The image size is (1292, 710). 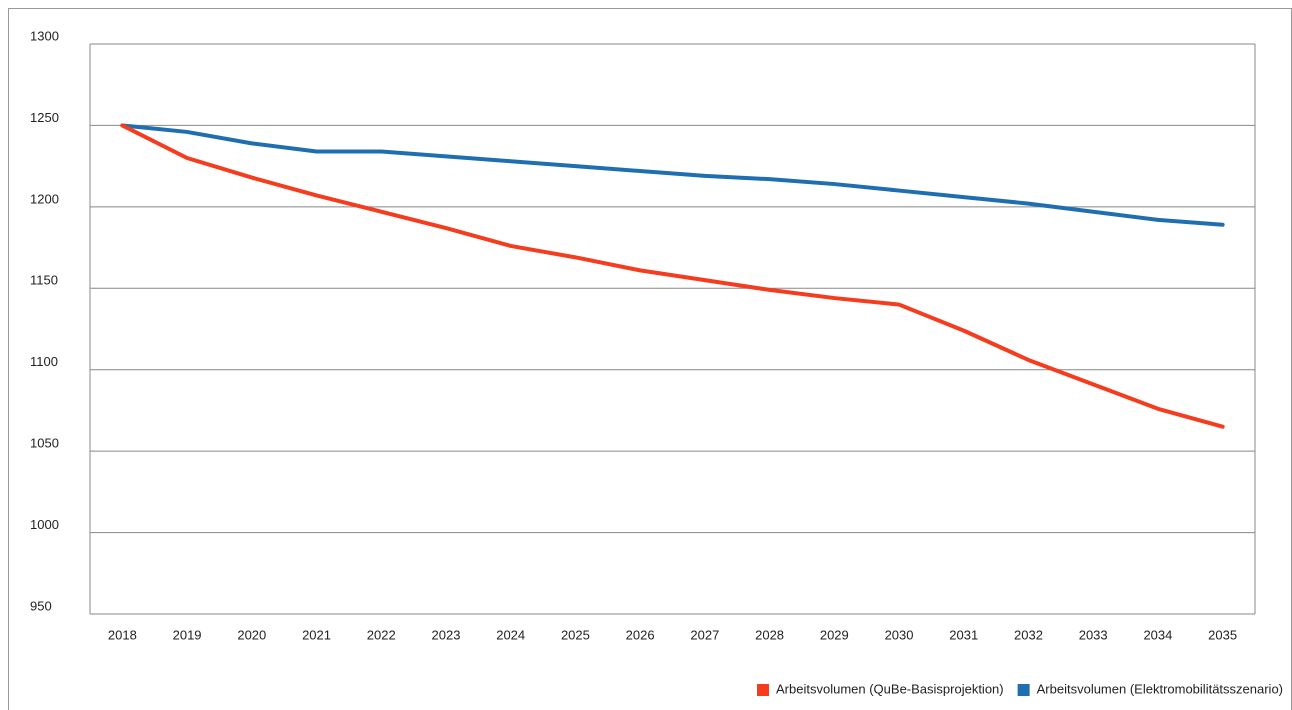 I want to click on x-tick-label: 2033, so click(x=1093, y=634).